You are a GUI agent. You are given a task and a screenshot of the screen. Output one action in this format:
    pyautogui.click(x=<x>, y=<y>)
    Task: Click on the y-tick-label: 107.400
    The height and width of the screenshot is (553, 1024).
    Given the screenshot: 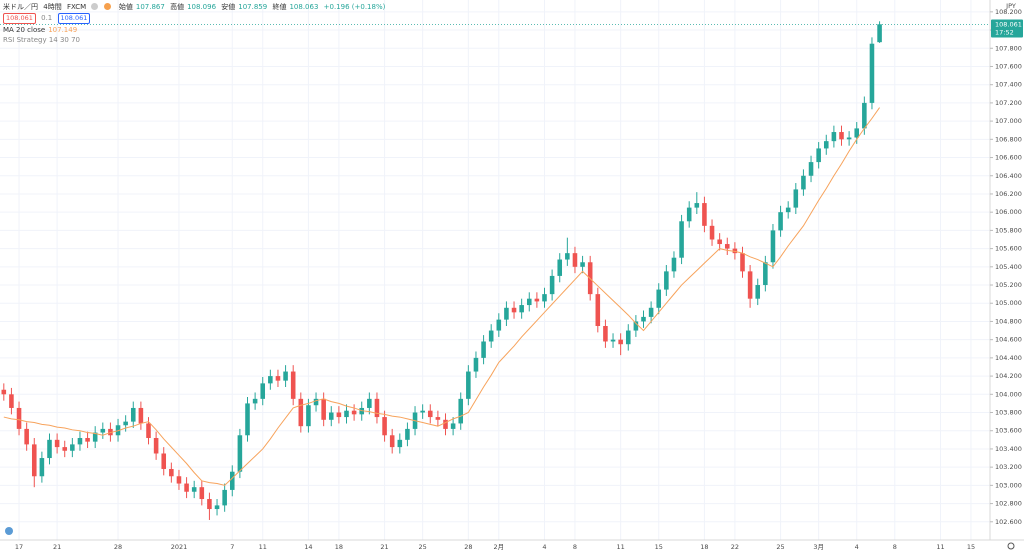 What is the action you would take?
    pyautogui.click(x=1008, y=85)
    